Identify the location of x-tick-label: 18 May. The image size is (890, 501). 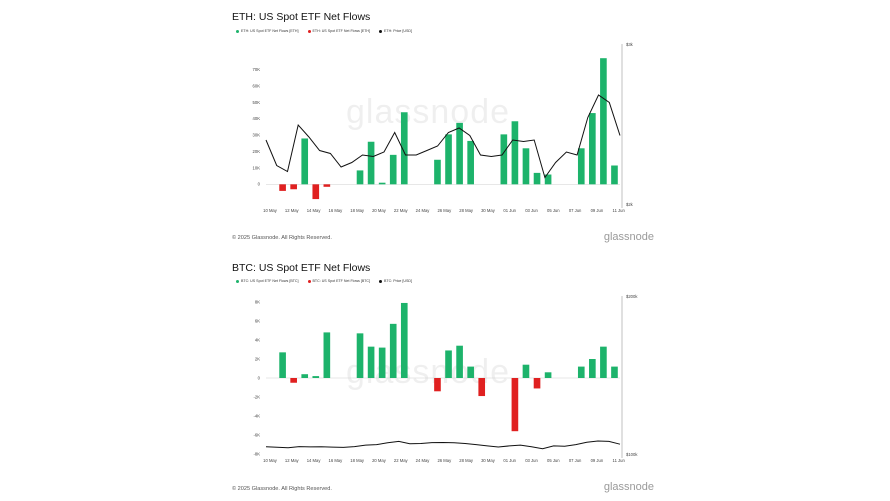
(357, 210).